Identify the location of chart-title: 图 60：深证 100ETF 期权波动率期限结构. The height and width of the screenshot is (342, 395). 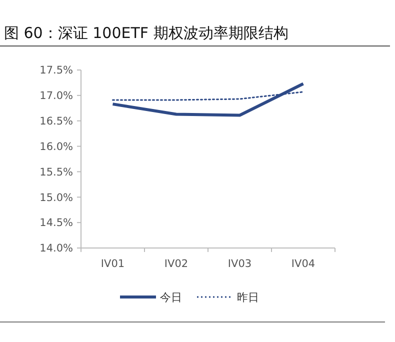
(146, 33).